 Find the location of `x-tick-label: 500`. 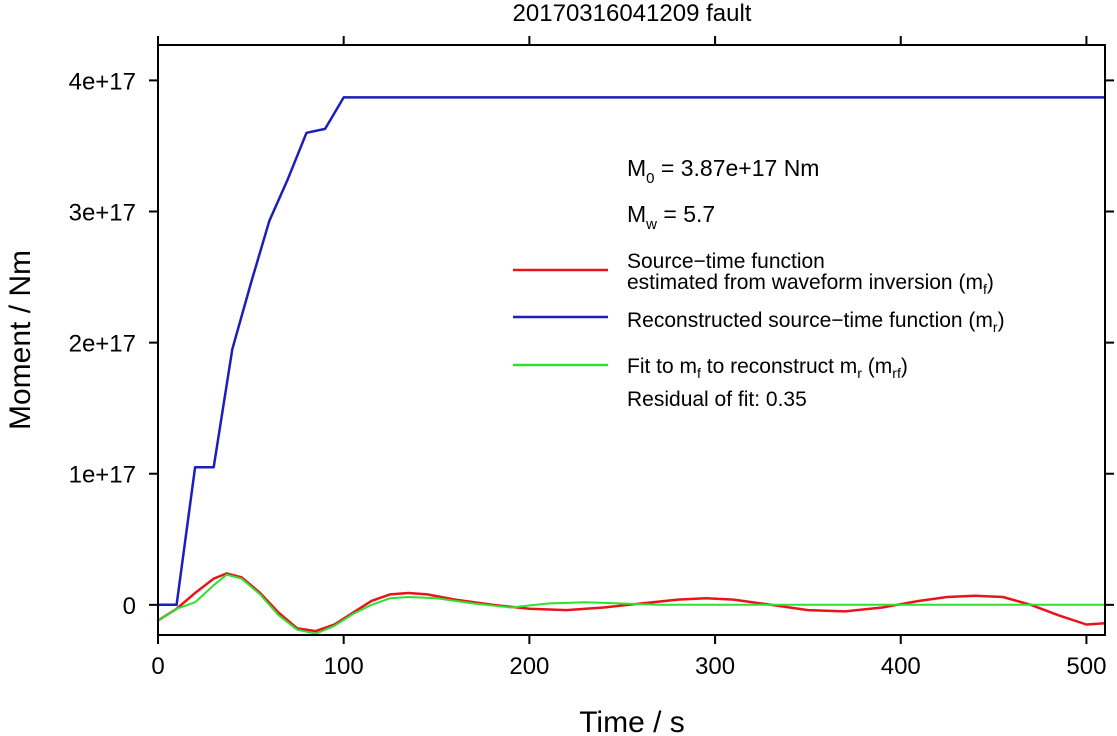

x-tick-label: 500 is located at coordinates (1086, 666).